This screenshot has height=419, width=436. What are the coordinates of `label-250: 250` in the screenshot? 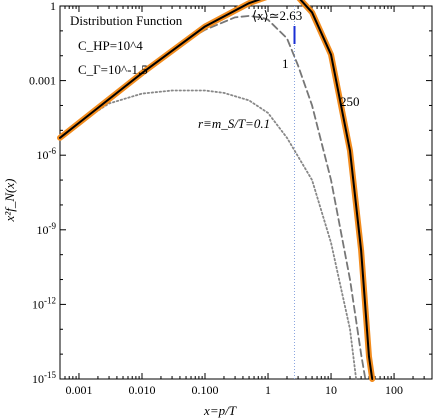 It's located at (350, 101).